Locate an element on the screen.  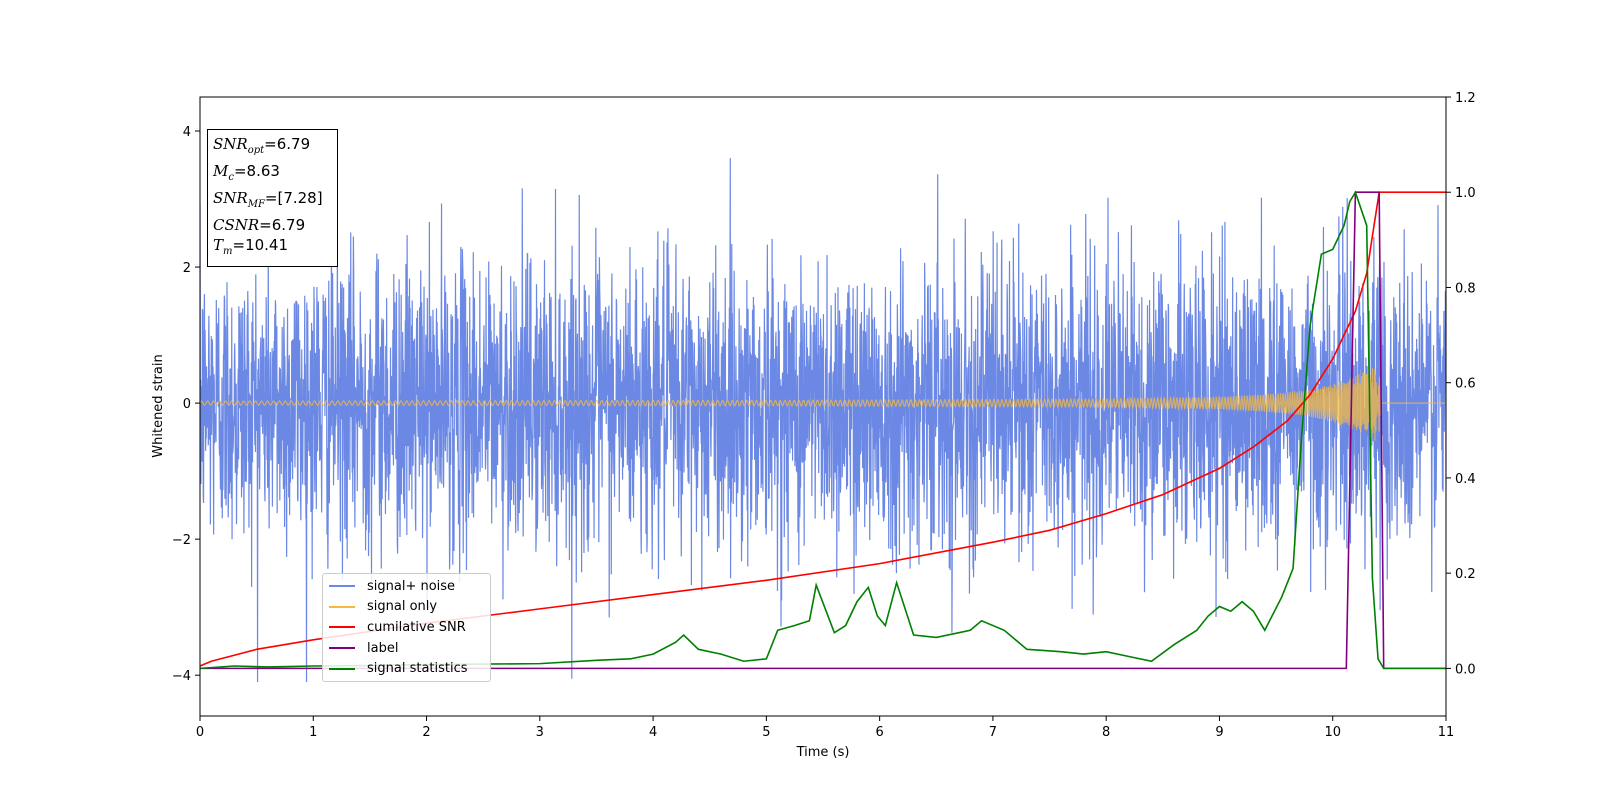
annotation-csnr: CSNR=6.79 is located at coordinates (259, 225).